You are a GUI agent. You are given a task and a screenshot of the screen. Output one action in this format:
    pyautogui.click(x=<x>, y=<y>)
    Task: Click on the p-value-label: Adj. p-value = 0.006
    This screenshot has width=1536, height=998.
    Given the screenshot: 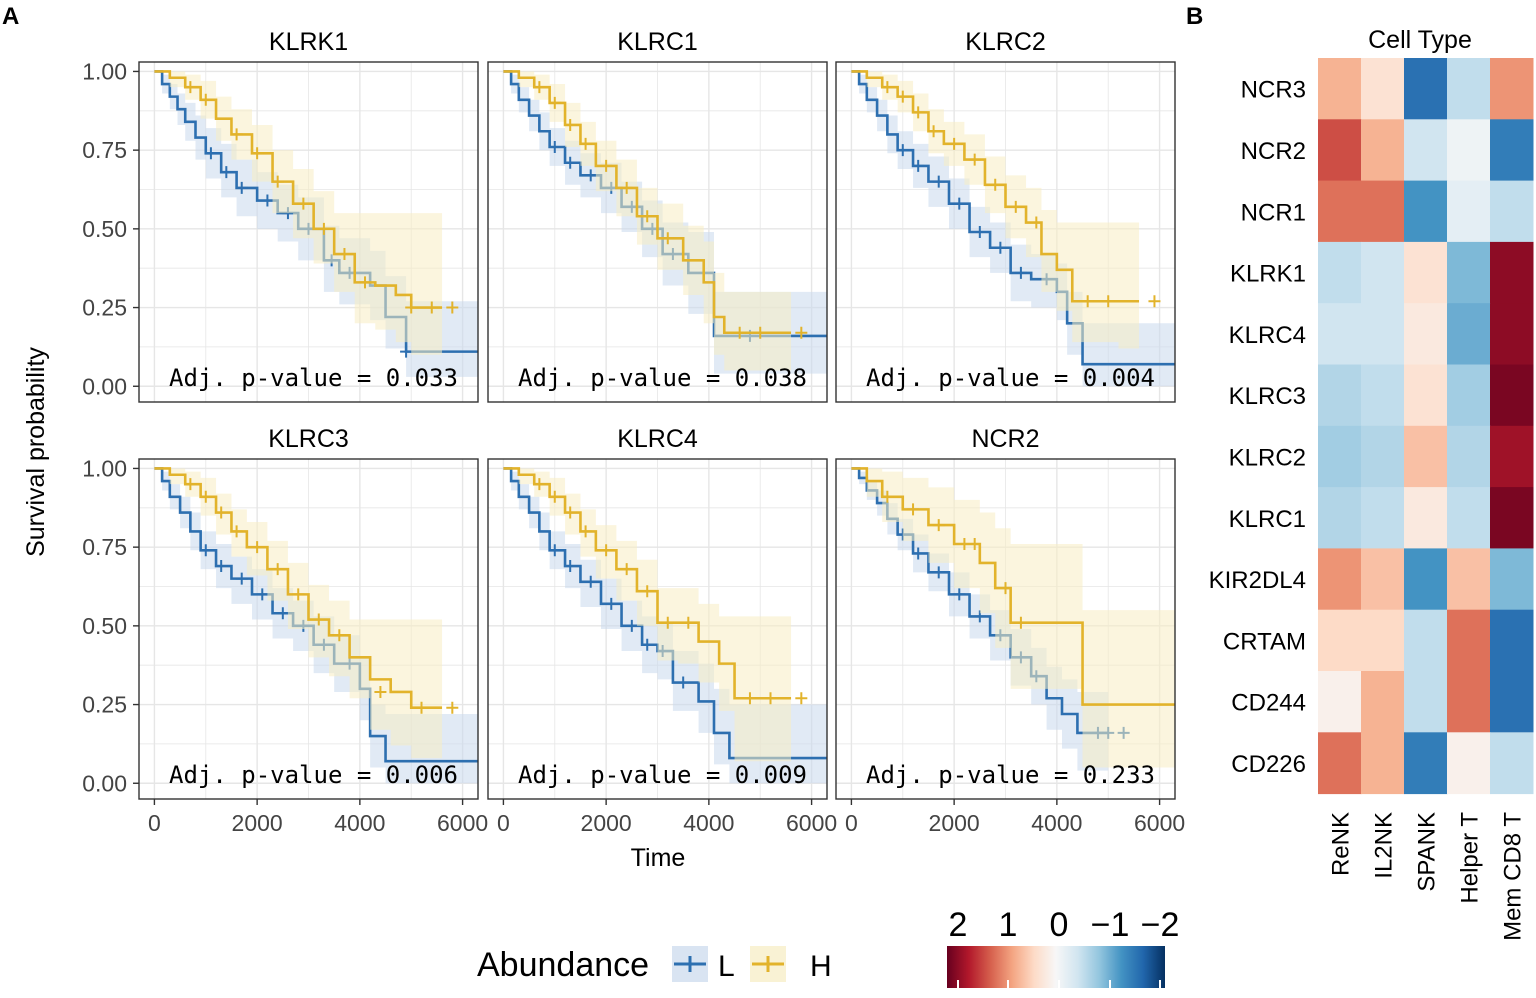 What is the action you would take?
    pyautogui.click(x=313, y=775)
    